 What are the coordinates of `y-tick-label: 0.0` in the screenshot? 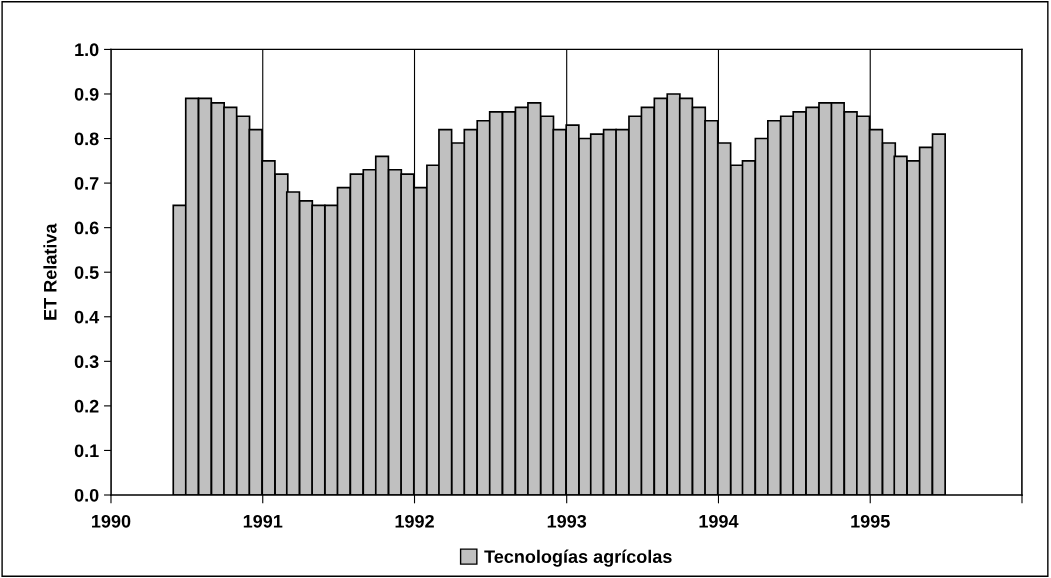 It's located at (86, 495).